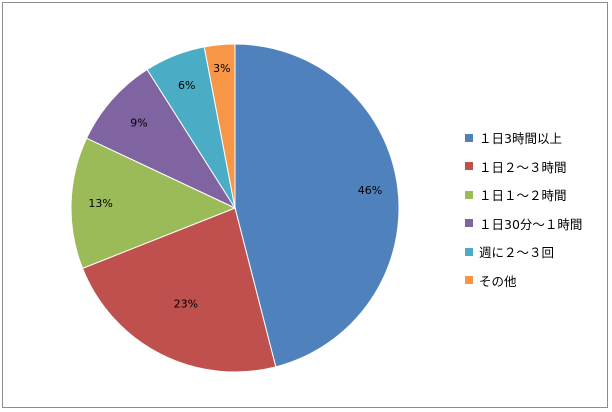 This screenshot has height=412, width=612. Describe the element at coordinates (186, 303) in the screenshot. I see `slice-label-2: 23%` at that location.